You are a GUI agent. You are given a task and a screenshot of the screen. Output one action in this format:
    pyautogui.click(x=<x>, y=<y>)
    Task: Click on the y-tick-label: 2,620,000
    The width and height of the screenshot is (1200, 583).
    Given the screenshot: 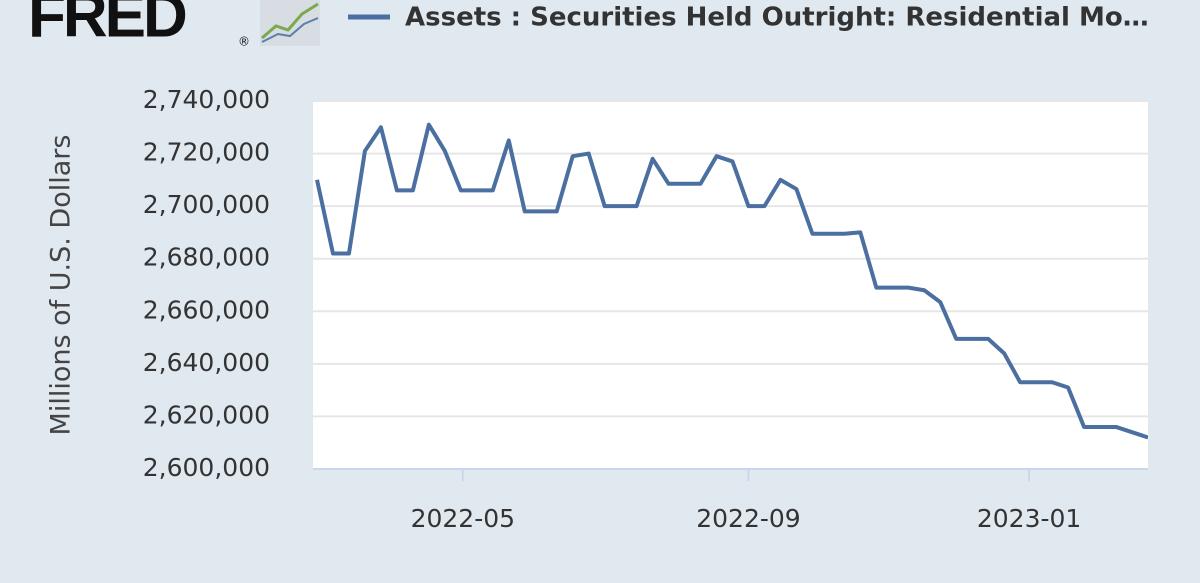 What is the action you would take?
    pyautogui.click(x=206, y=414)
    